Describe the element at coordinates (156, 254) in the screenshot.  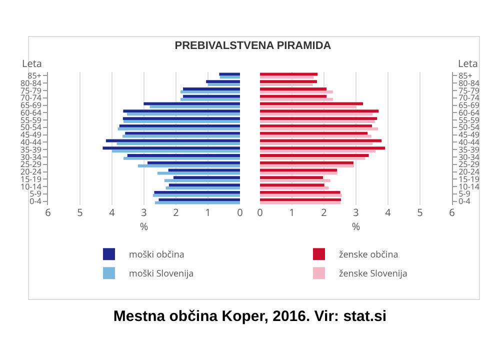
I see `legend-label: moški občina` at that location.